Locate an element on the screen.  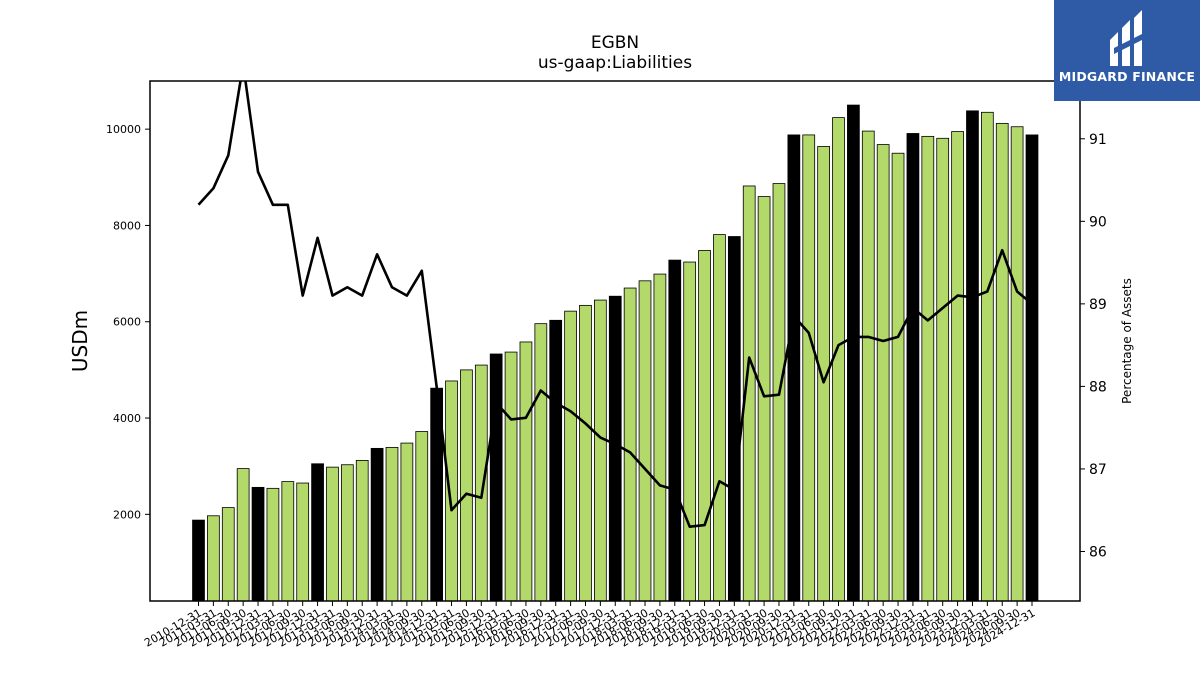
y-tick-label: 8000 is located at coordinates (127, 225).